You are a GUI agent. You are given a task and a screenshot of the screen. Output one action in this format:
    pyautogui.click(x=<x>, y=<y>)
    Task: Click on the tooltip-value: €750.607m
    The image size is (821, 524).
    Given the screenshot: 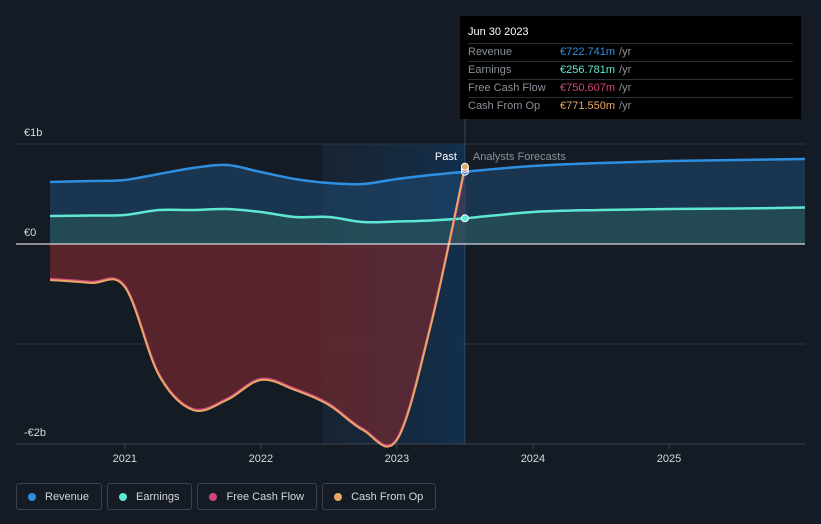 What is the action you would take?
    pyautogui.click(x=588, y=88)
    